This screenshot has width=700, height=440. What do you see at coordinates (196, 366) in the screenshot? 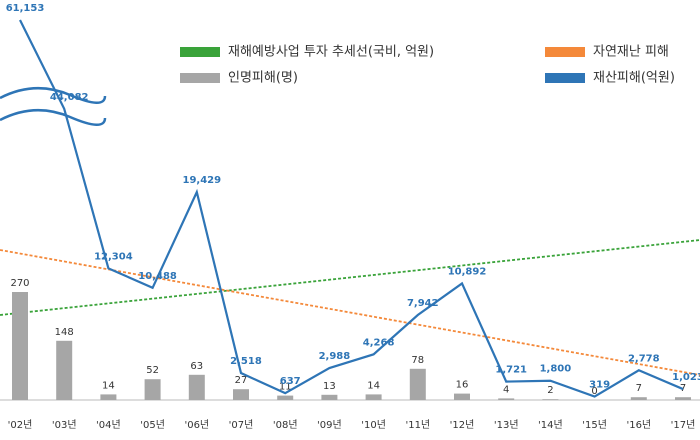
I see `bar-label: 63` at bounding box center [196, 366].